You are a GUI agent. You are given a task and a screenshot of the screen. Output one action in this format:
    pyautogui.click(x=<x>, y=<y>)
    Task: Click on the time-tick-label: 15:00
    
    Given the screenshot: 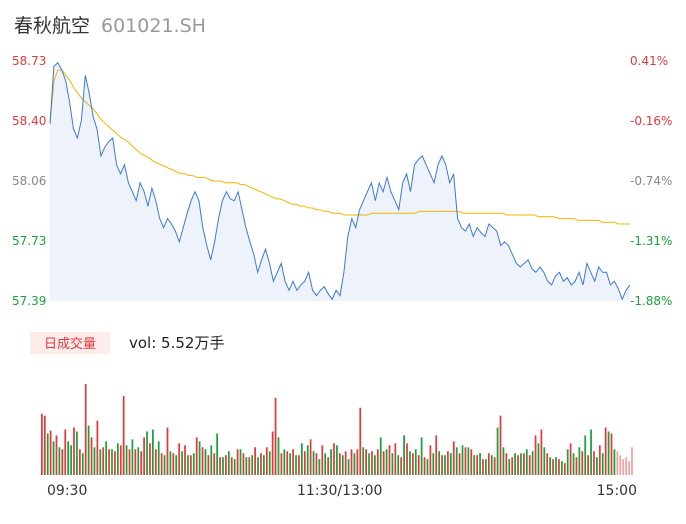 What is the action you would take?
    pyautogui.click(x=617, y=491)
    